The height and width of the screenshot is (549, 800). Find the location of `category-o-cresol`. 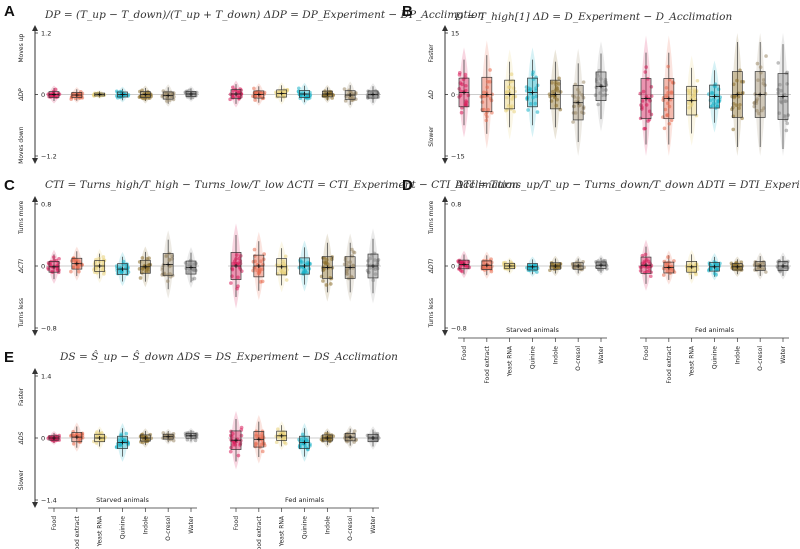

category-o-cresol is located at coordinates (578, 266).